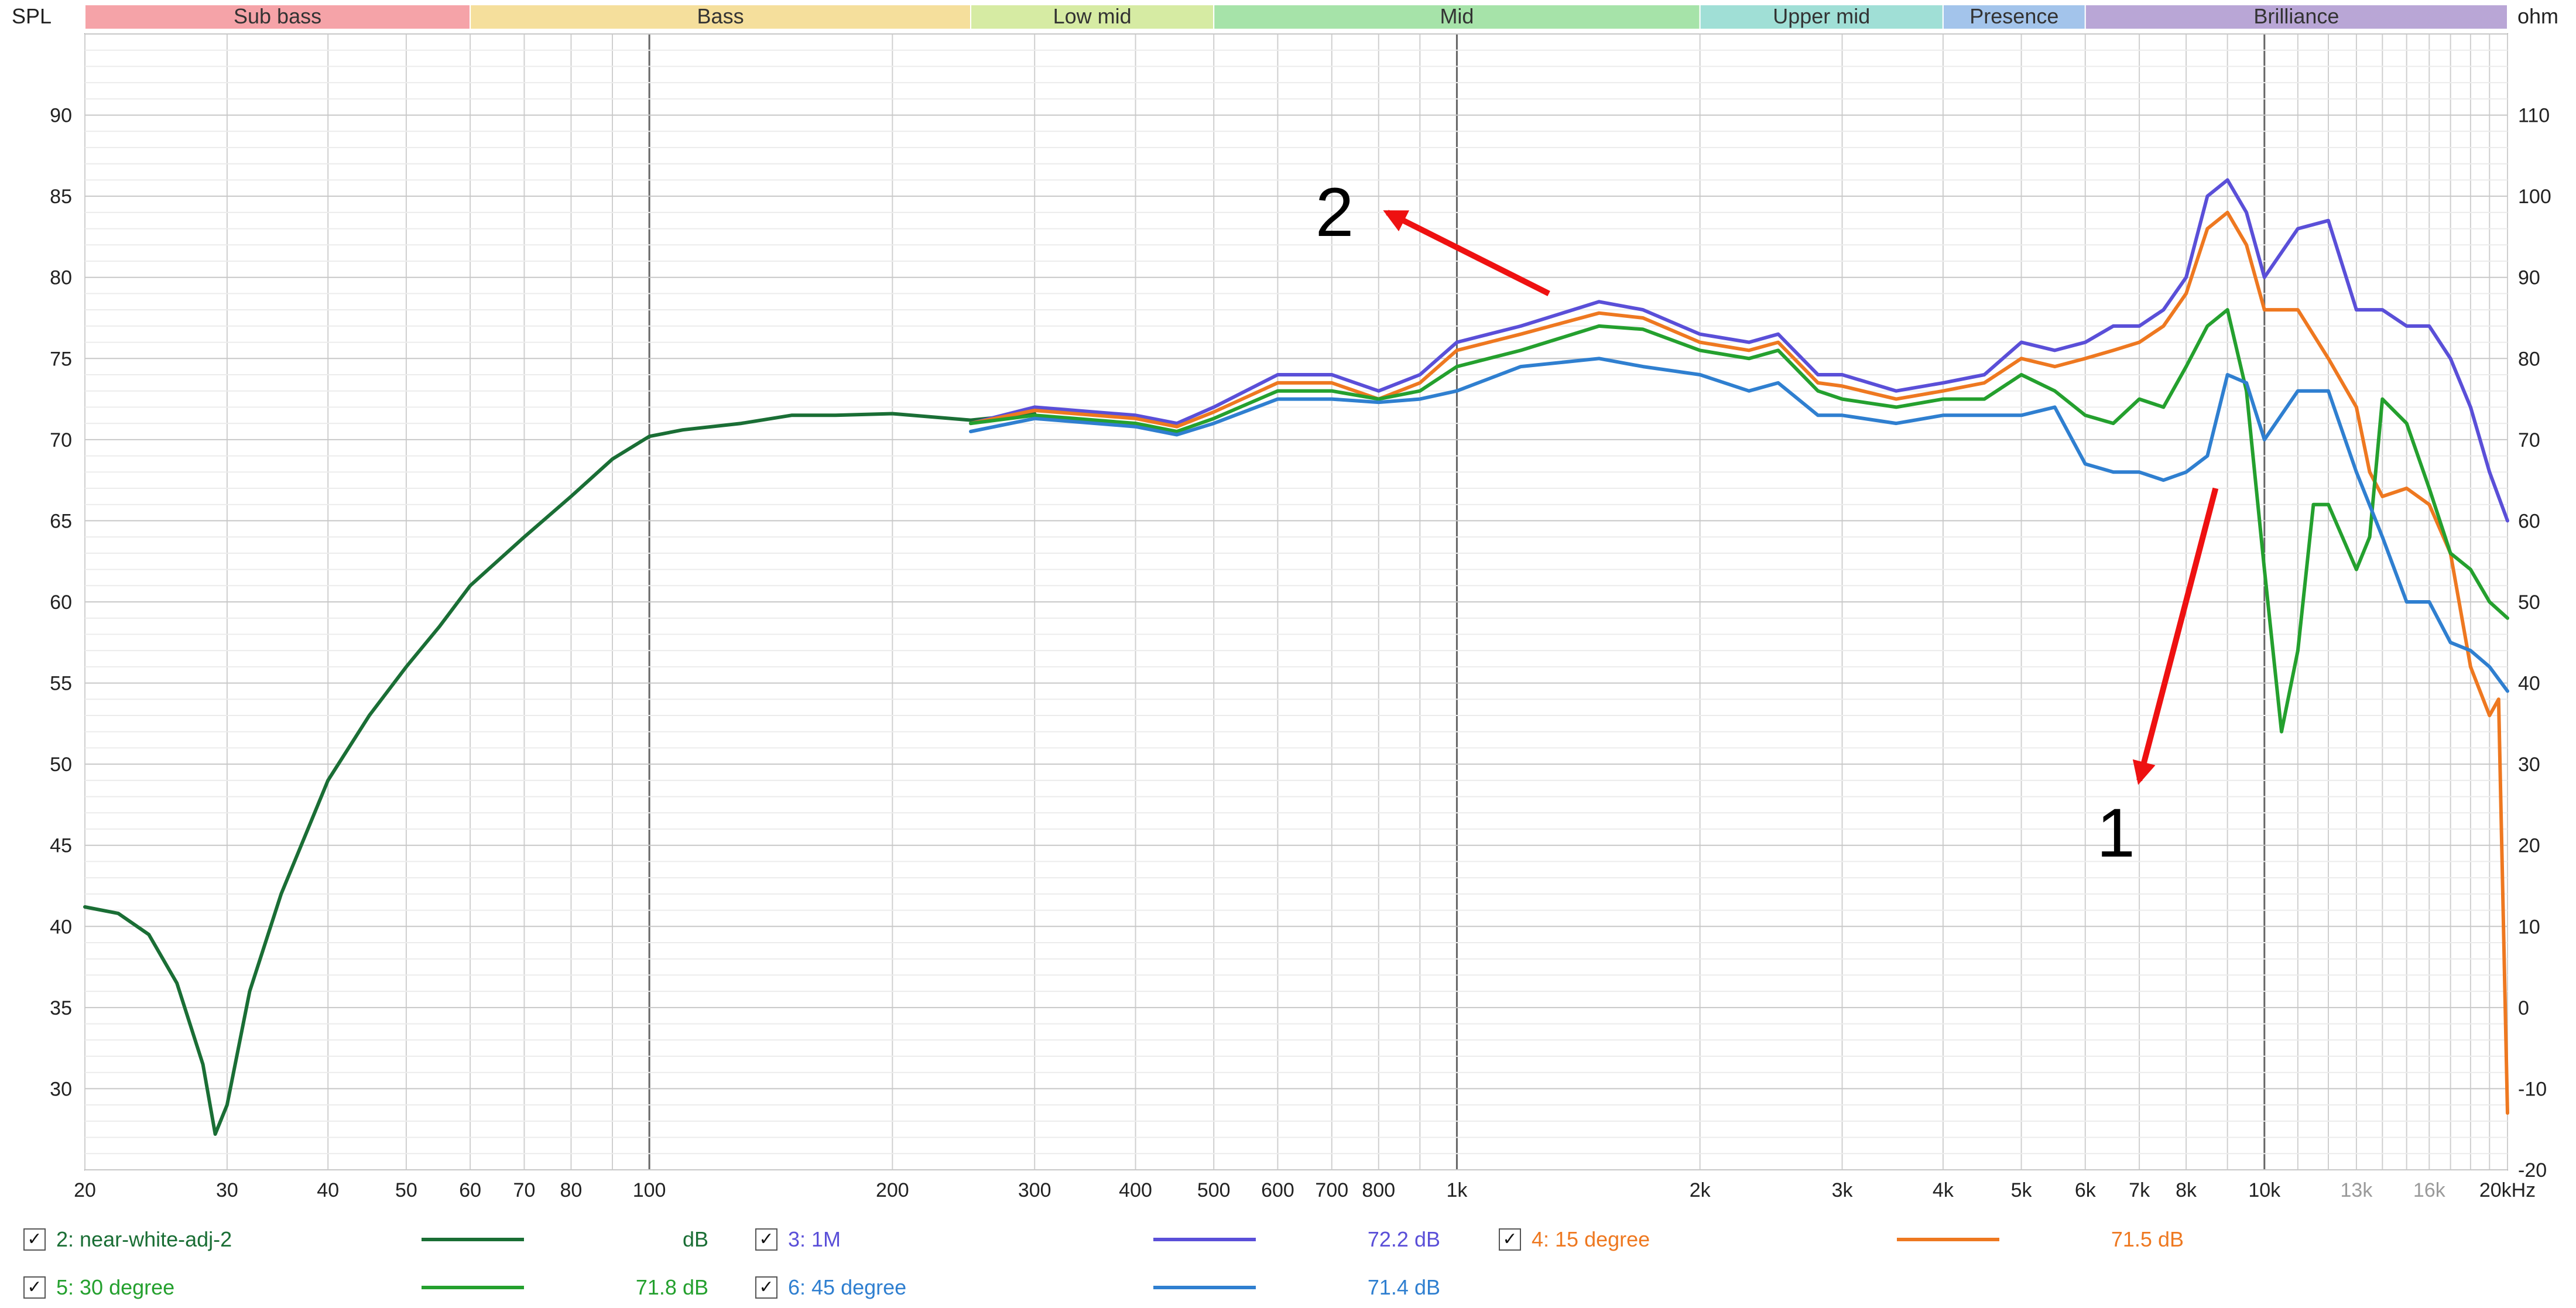  Describe the element at coordinates (1856, 1239) in the screenshot. I see `legend-item-3: ✓ 4: 15 degree 71.5 dB` at that location.